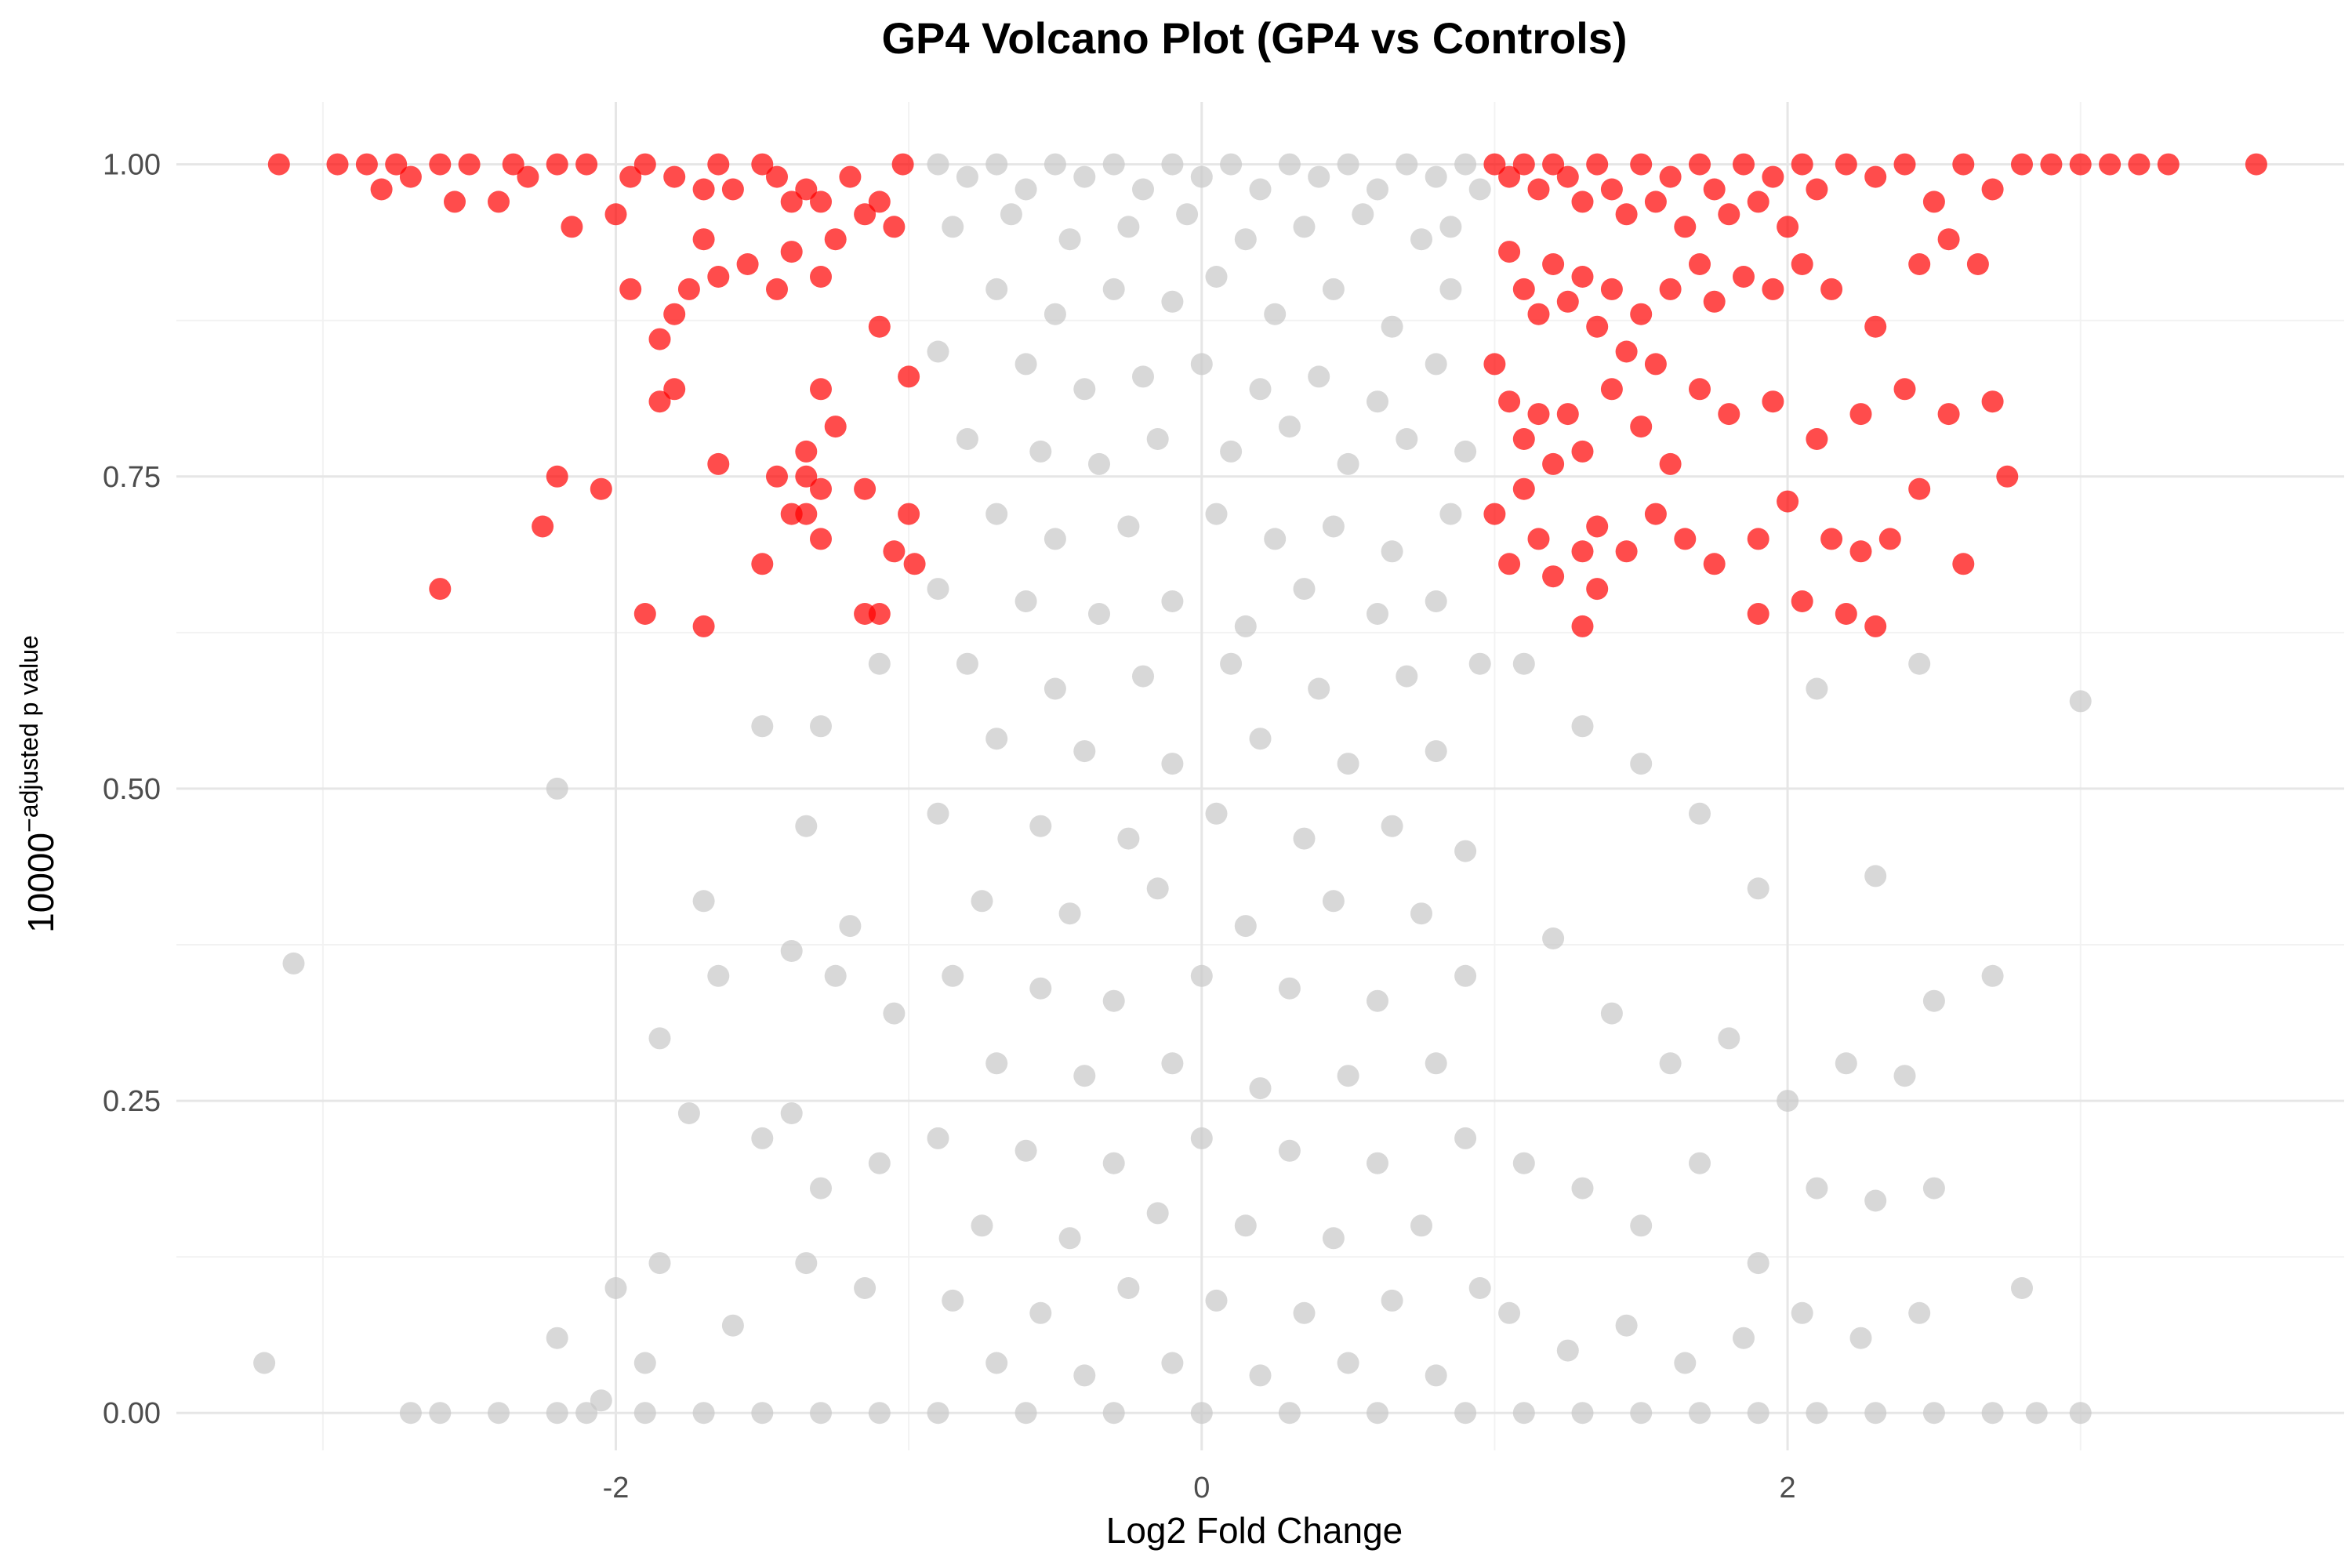  I want to click on x-tick-label: 0, so click(1201, 1488).